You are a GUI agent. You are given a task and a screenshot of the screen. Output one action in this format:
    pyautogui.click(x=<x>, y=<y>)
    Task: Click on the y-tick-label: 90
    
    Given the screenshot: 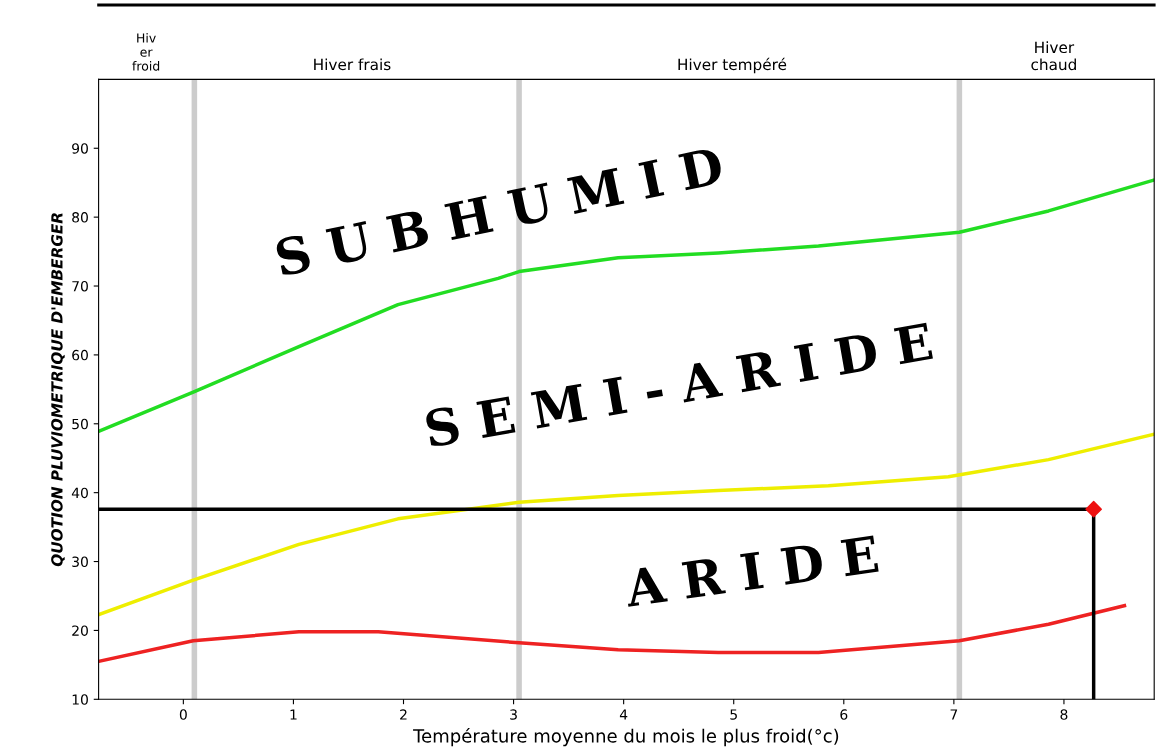 What is the action you would take?
    pyautogui.click(x=80, y=148)
    